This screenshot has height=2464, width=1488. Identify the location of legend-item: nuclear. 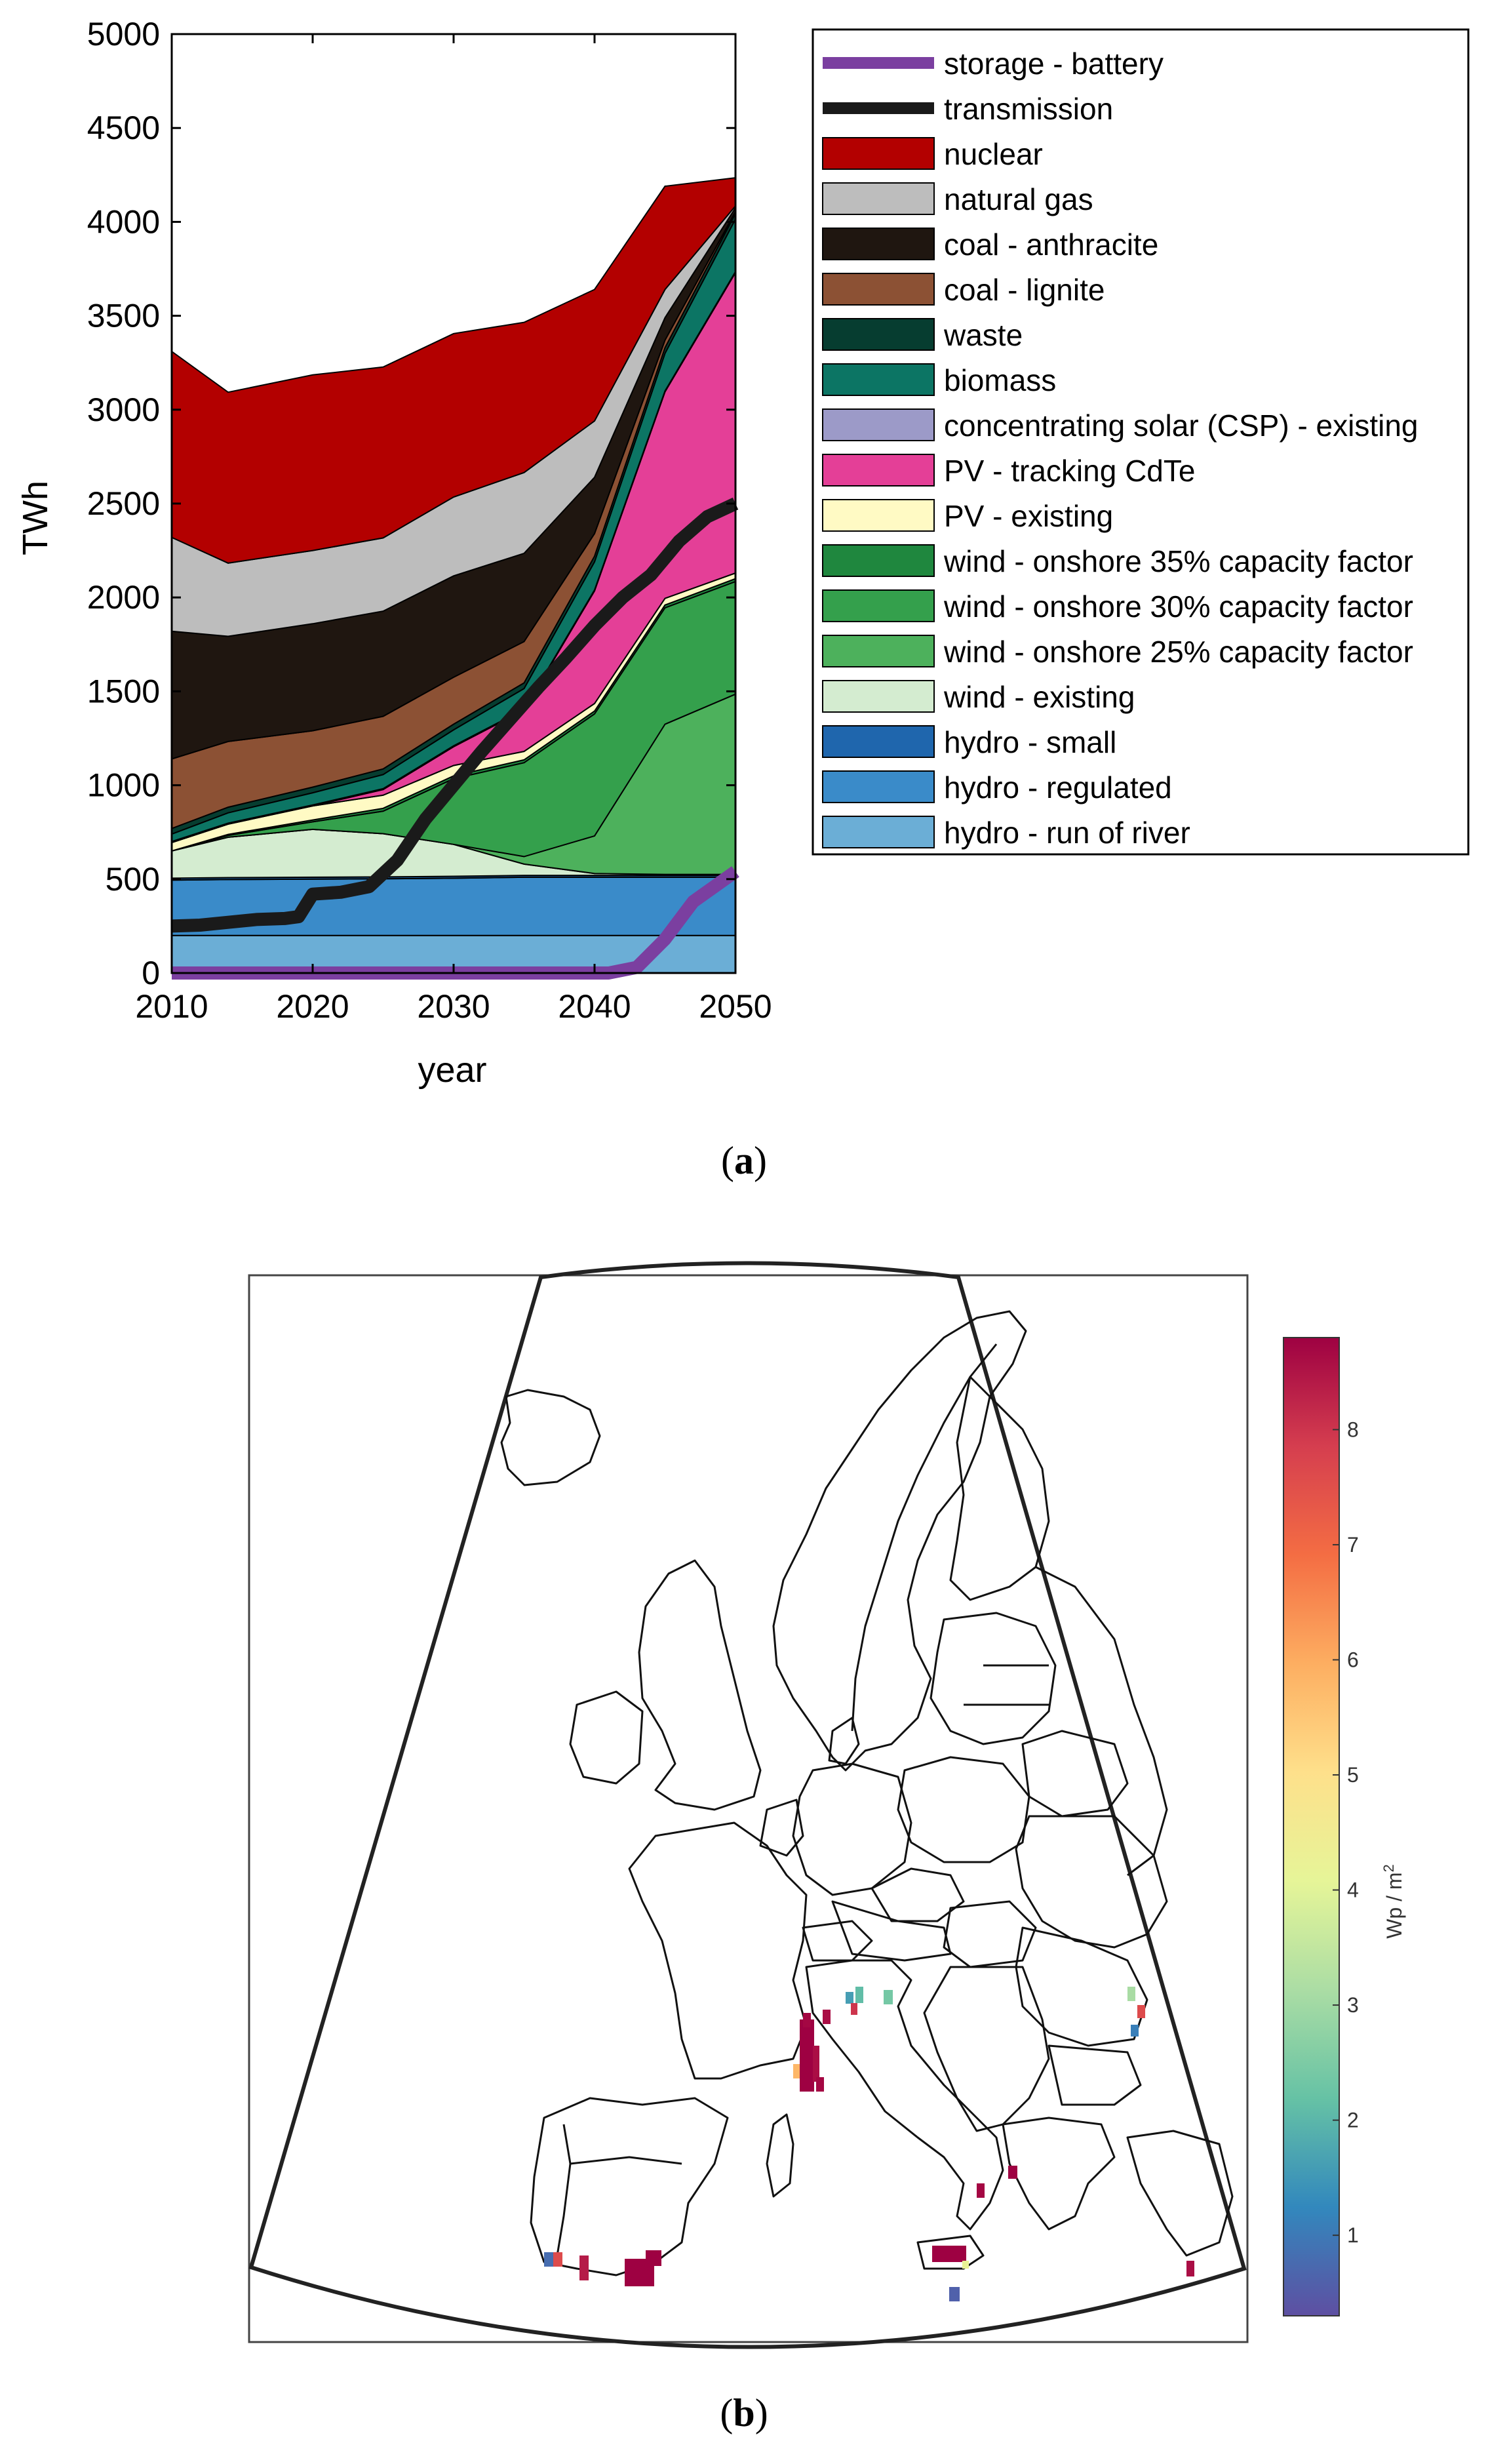
(933, 154).